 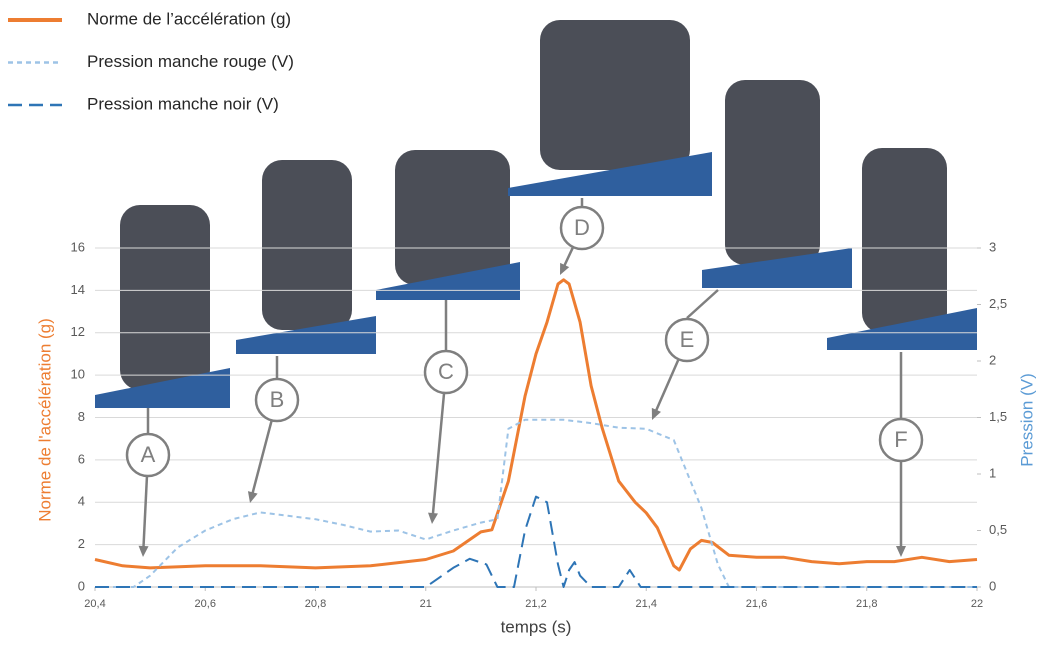 What do you see at coordinates (426, 604) in the screenshot?
I see `x-tick-label: 21` at bounding box center [426, 604].